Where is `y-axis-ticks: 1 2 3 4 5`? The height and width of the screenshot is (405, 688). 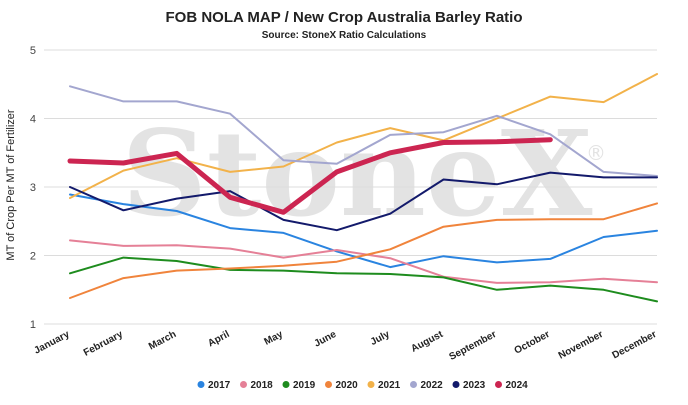
y-axis-ticks: 1 2 3 4 5 is located at coordinates (33, 188).